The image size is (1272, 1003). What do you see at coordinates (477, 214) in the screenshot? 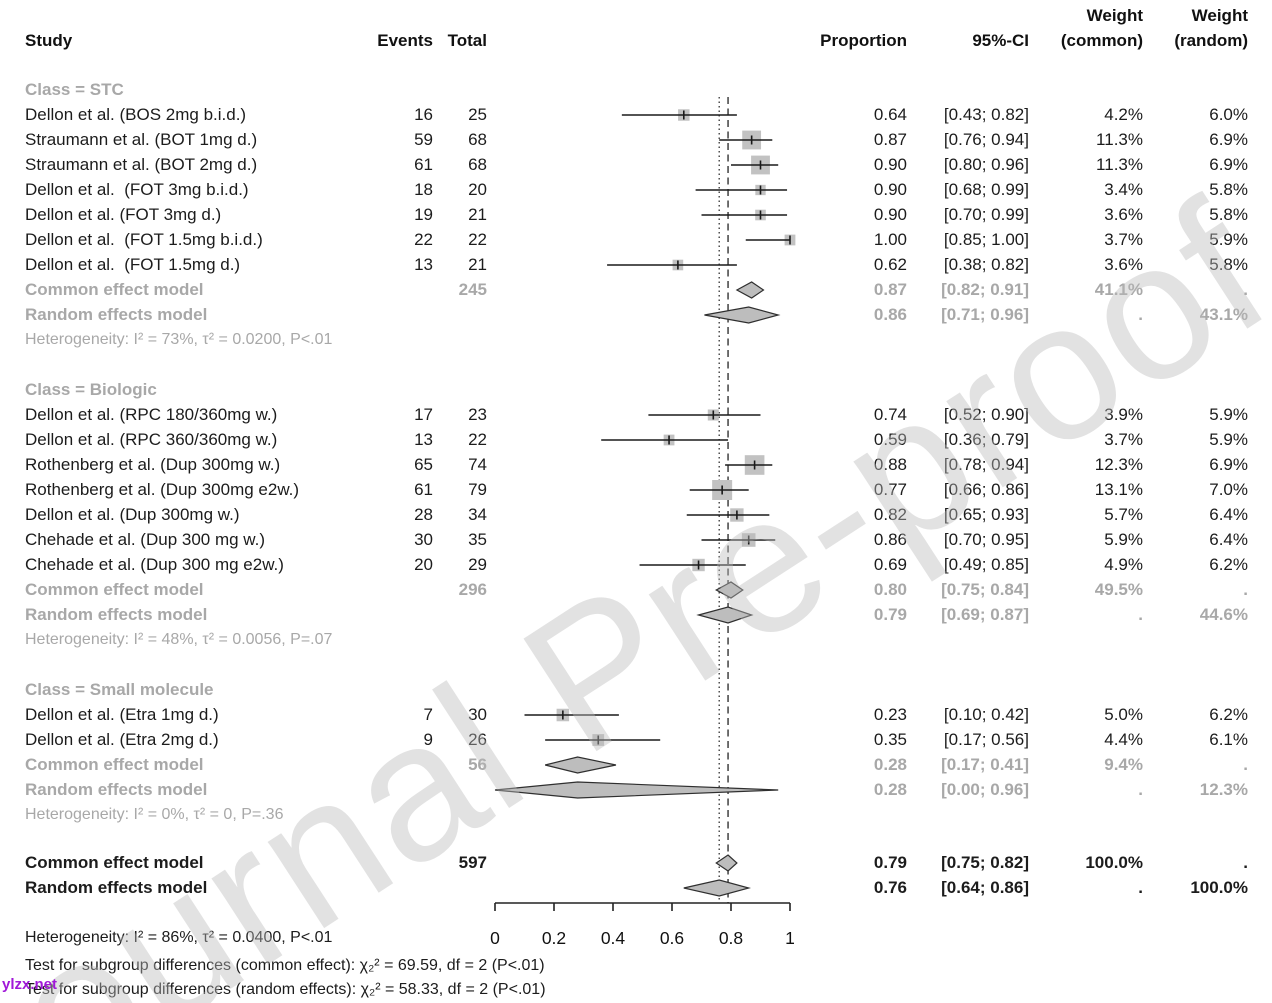
I see `total-value: 21` at bounding box center [477, 214].